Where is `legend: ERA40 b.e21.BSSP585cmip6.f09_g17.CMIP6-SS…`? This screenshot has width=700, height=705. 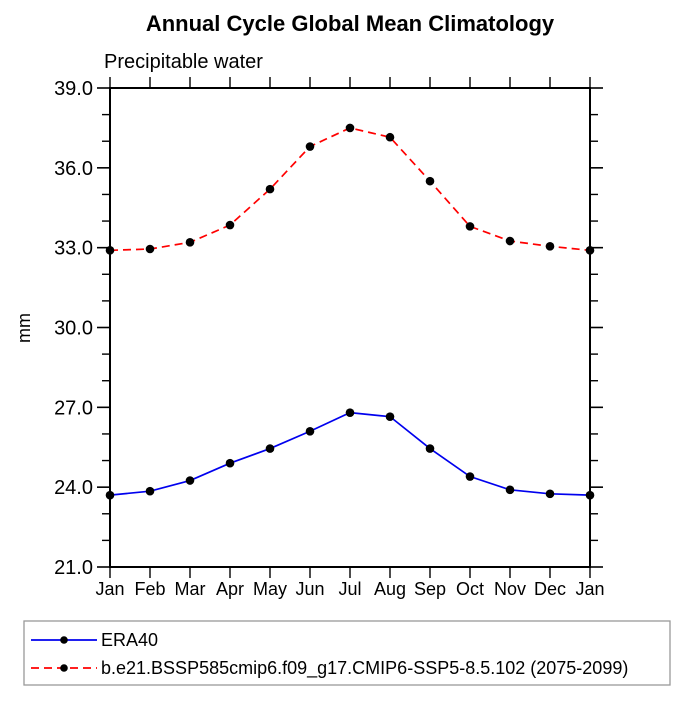 legend: ERA40 b.e21.BSSP585cmip6.f09_g17.CMIP6-SS… is located at coordinates (347, 653).